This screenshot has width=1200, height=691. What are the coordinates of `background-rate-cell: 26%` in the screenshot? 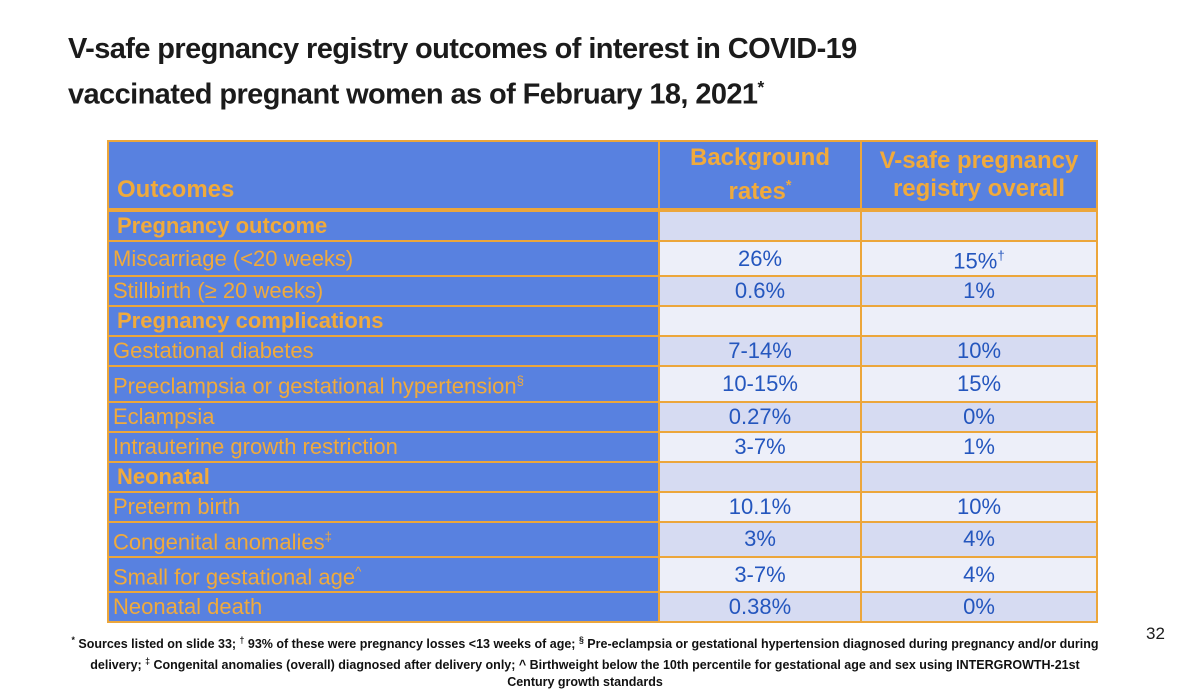 It's located at (760, 258).